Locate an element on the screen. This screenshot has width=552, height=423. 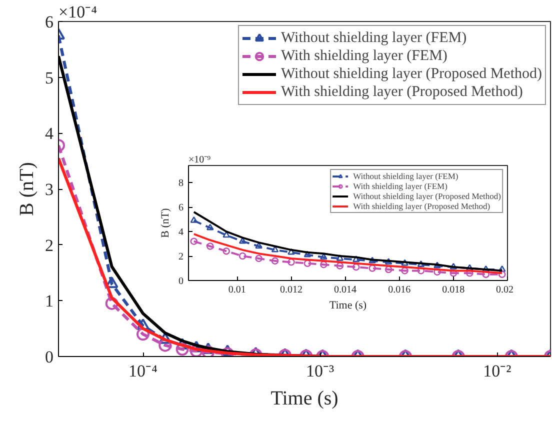
x-tick-label: 10⁻² is located at coordinates (497, 371).